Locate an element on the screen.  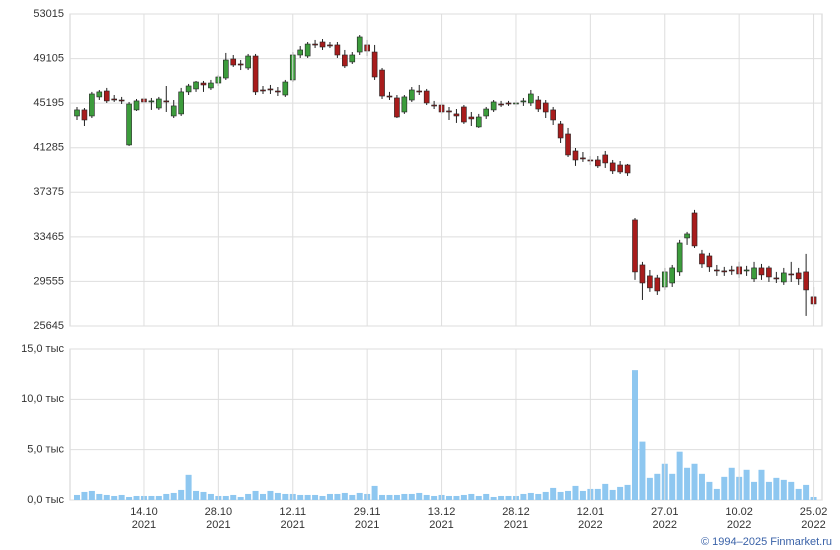
x-tick-label: 27.01 2022 is located at coordinates (664, 518).